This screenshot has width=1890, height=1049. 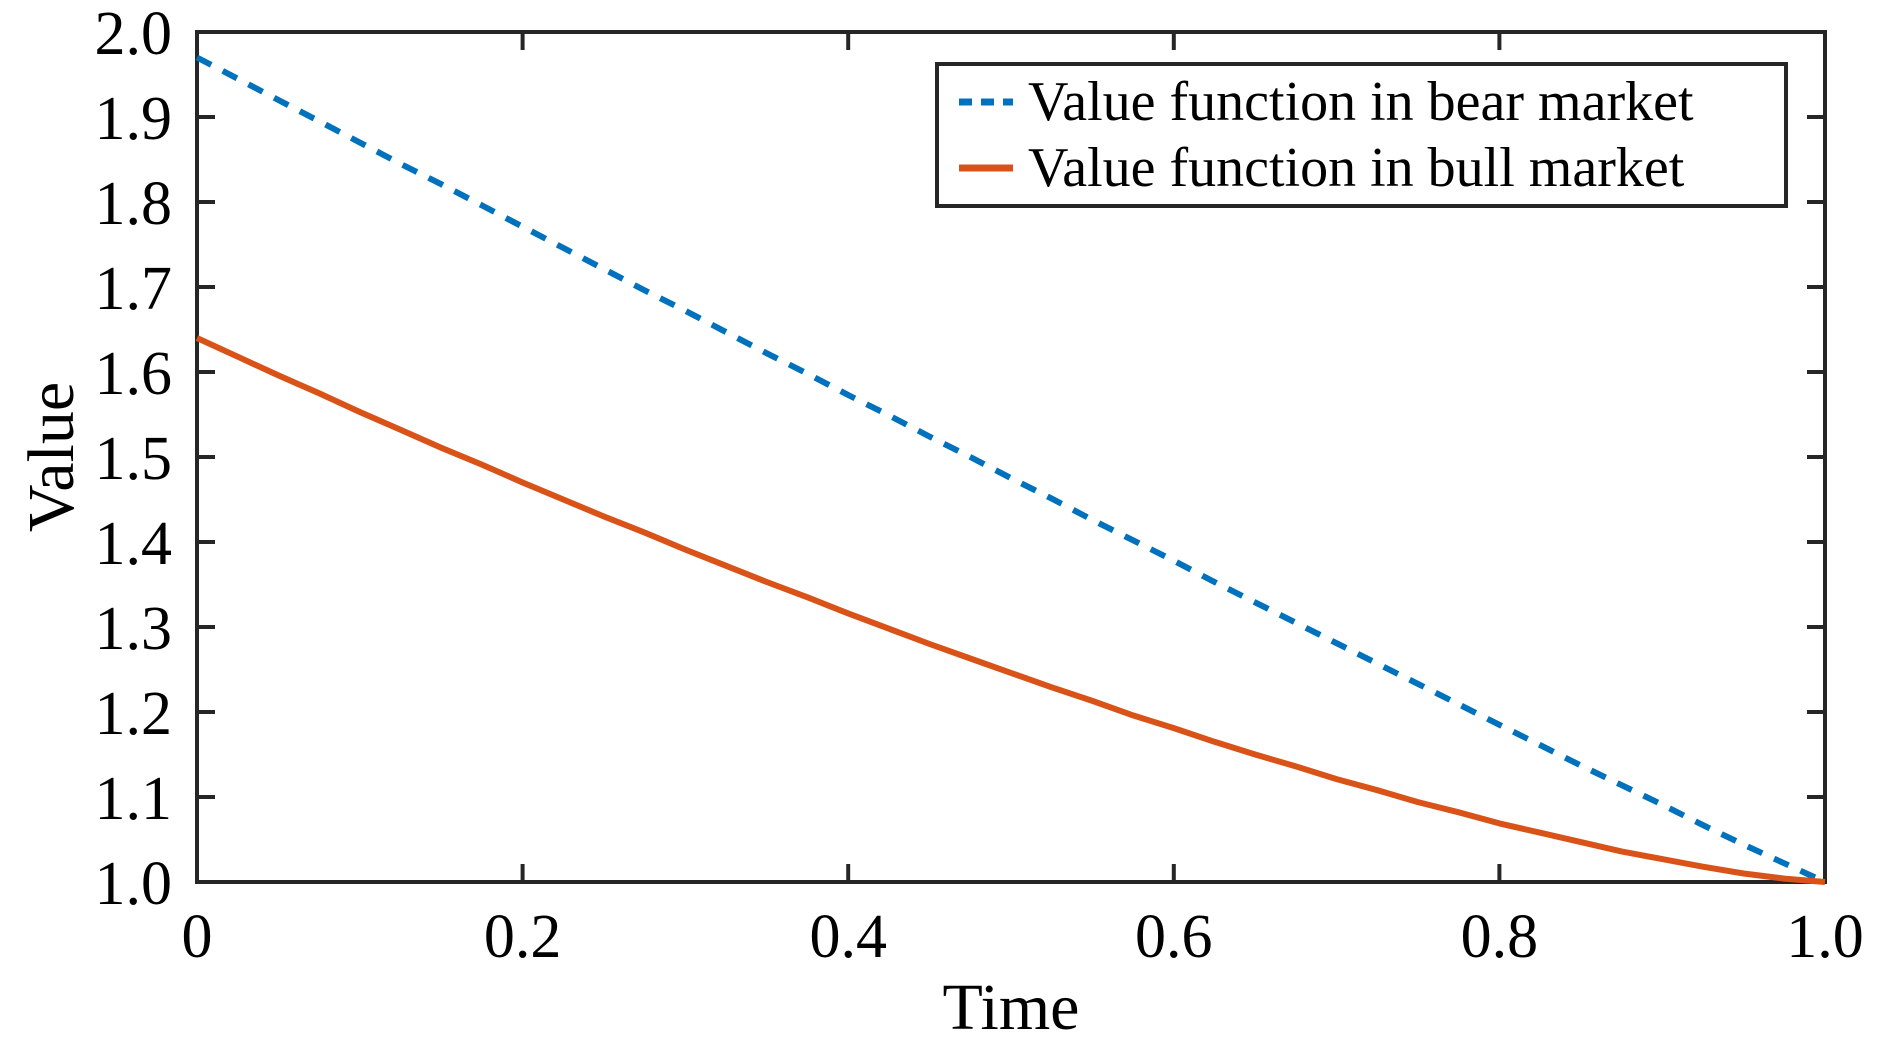 I want to click on legend-item-bear: Value function in bear market, so click(x=1371, y=102).